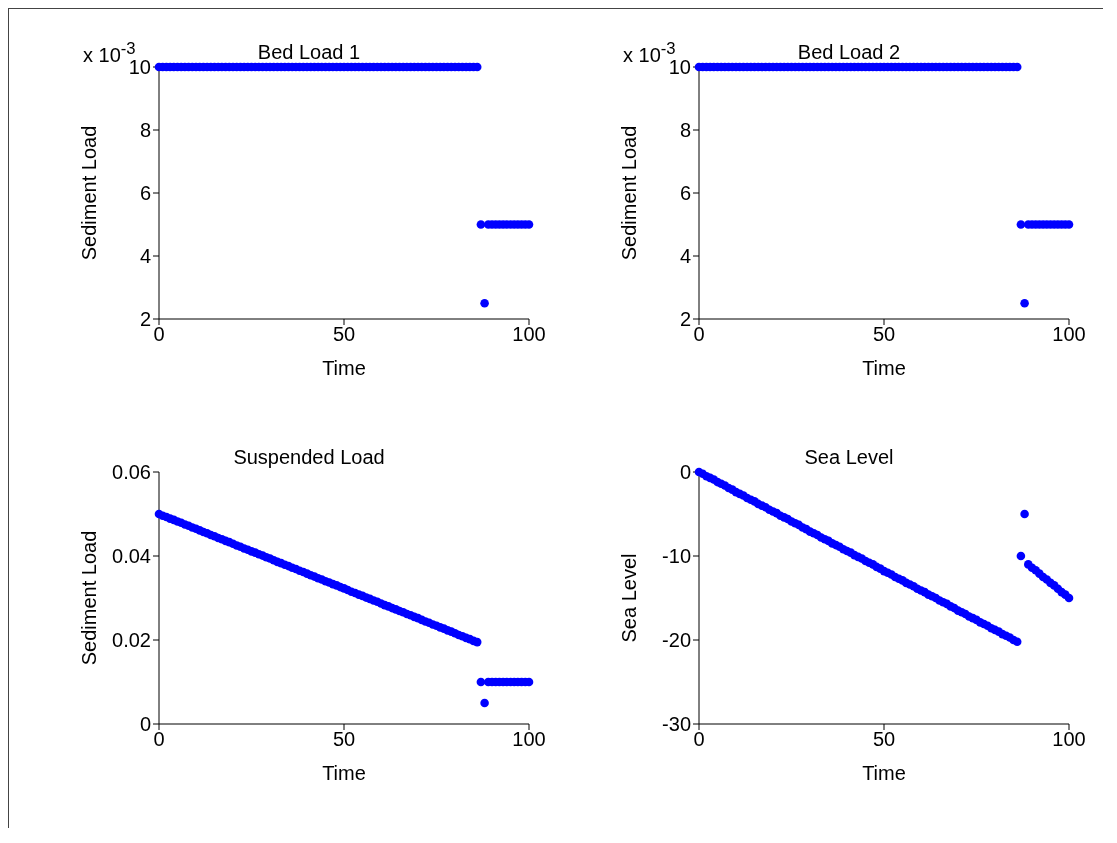  I want to click on chart-title: Sea Level, so click(849, 456).